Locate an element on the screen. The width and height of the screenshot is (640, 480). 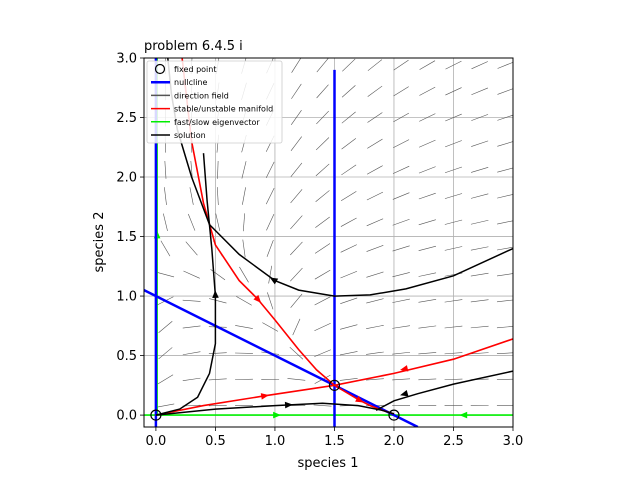
eigenvector-line-arrow is located at coordinates (277, 415).